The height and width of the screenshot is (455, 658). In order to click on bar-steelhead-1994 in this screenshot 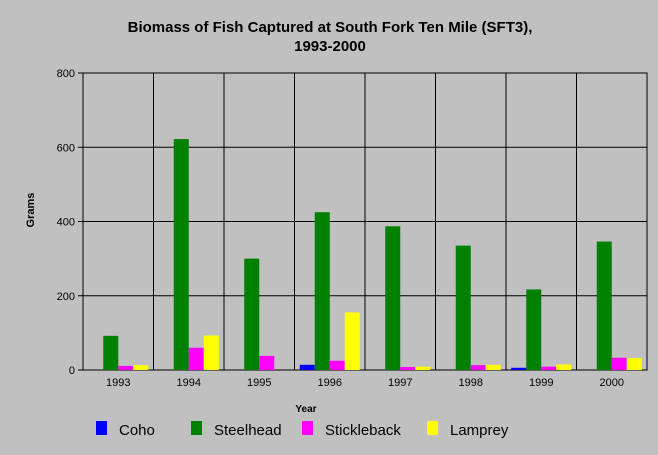, I will do `click(181, 254)`.